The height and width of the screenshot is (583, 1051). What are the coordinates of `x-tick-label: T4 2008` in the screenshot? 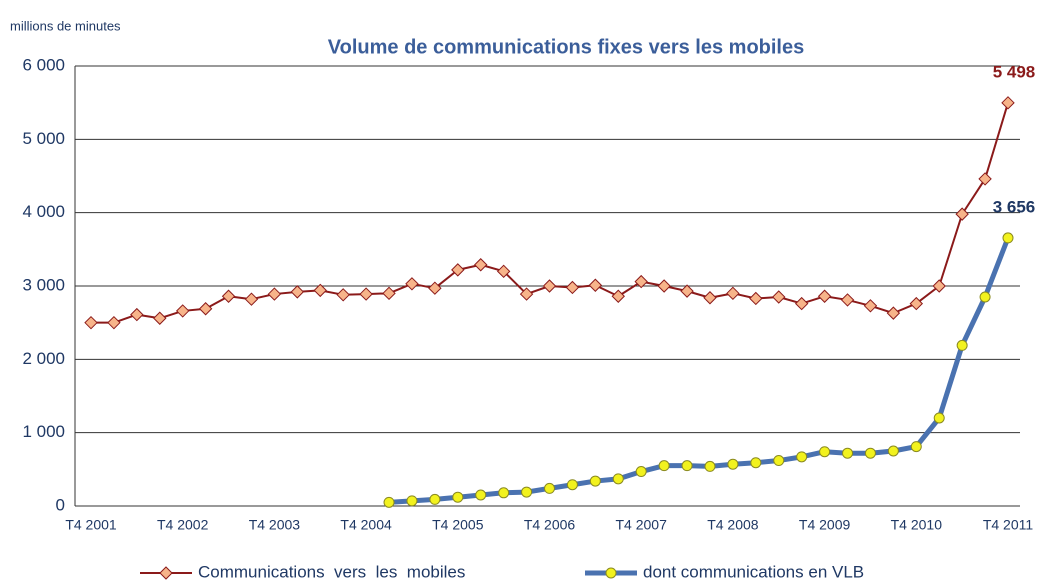 It's located at (733, 525).